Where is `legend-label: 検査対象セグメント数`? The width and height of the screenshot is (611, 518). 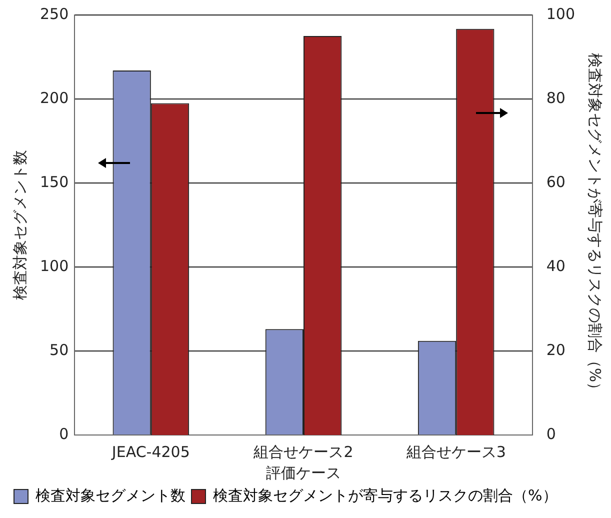 legend-label: 検査対象セグメント数 is located at coordinates (111, 495).